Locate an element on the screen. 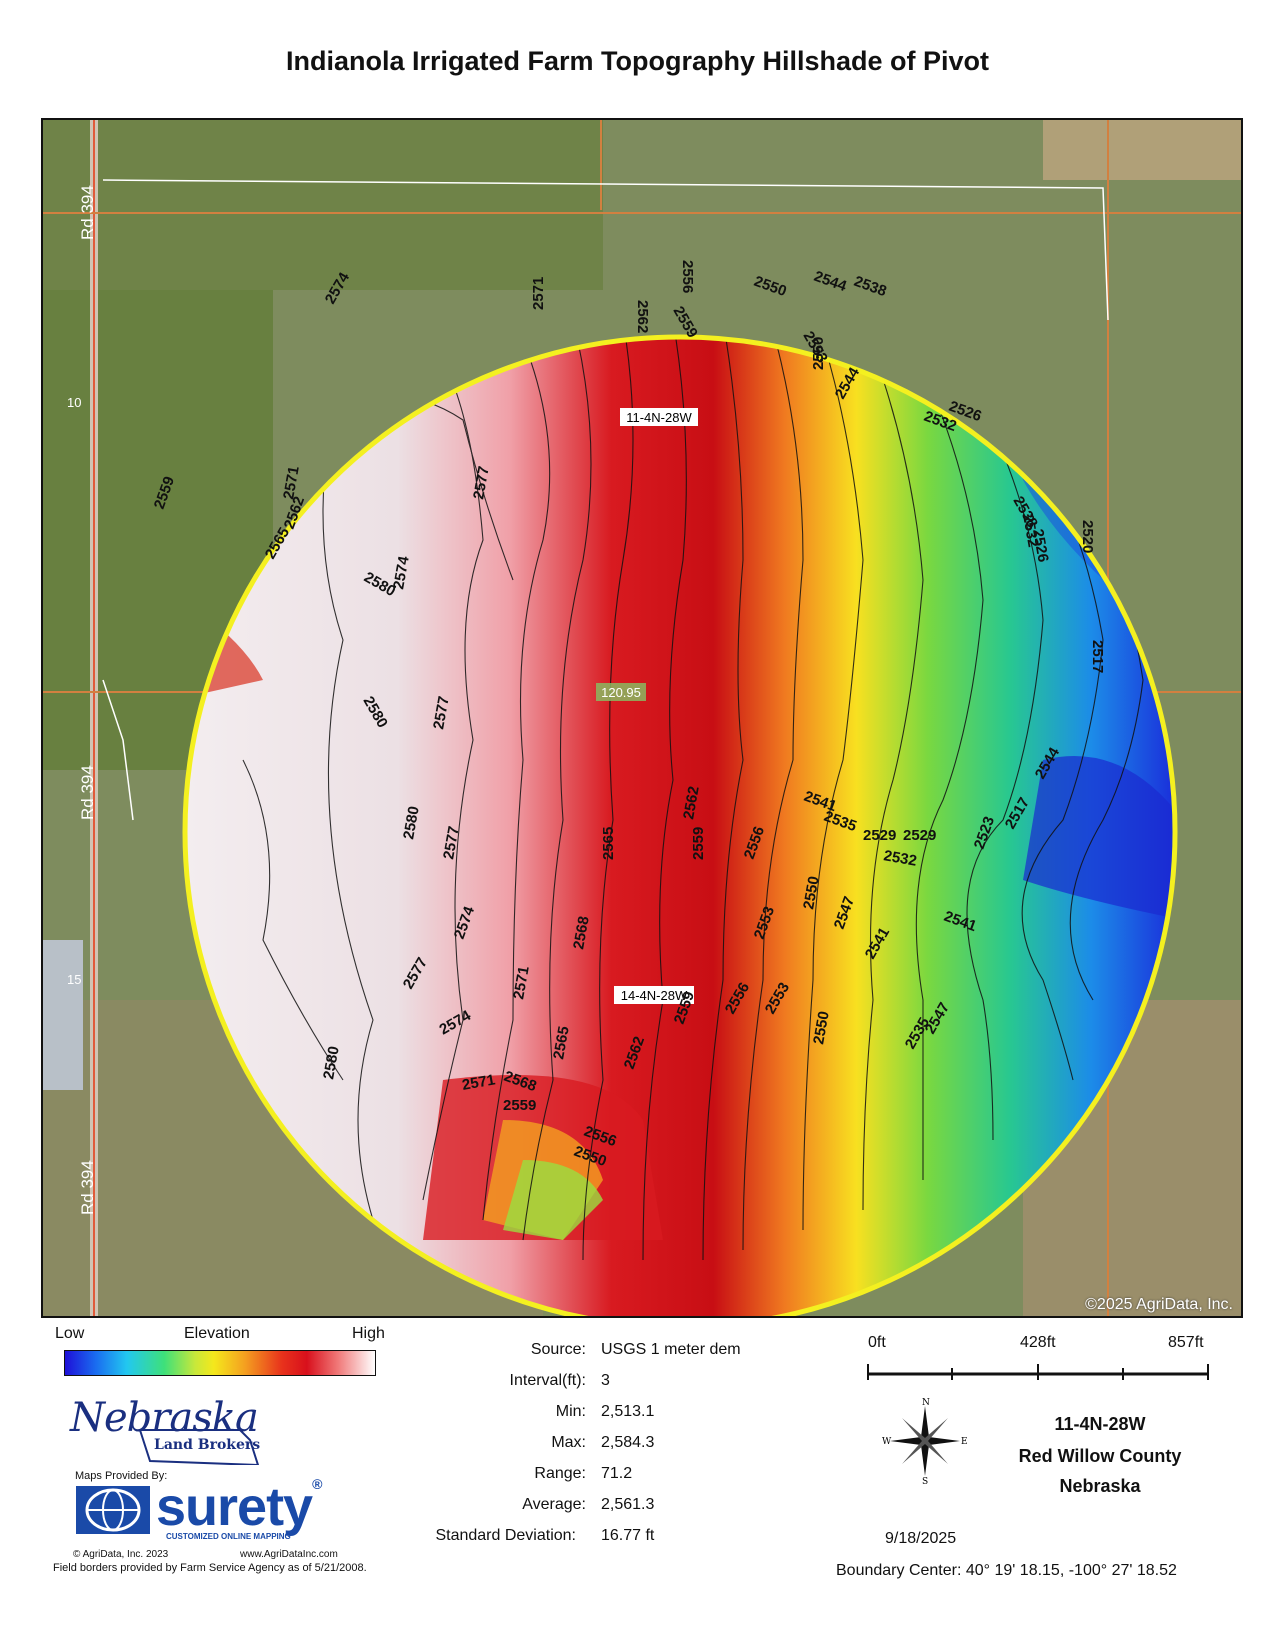  maps-provided-by: Maps Provided By: is located at coordinates (121, 1476).